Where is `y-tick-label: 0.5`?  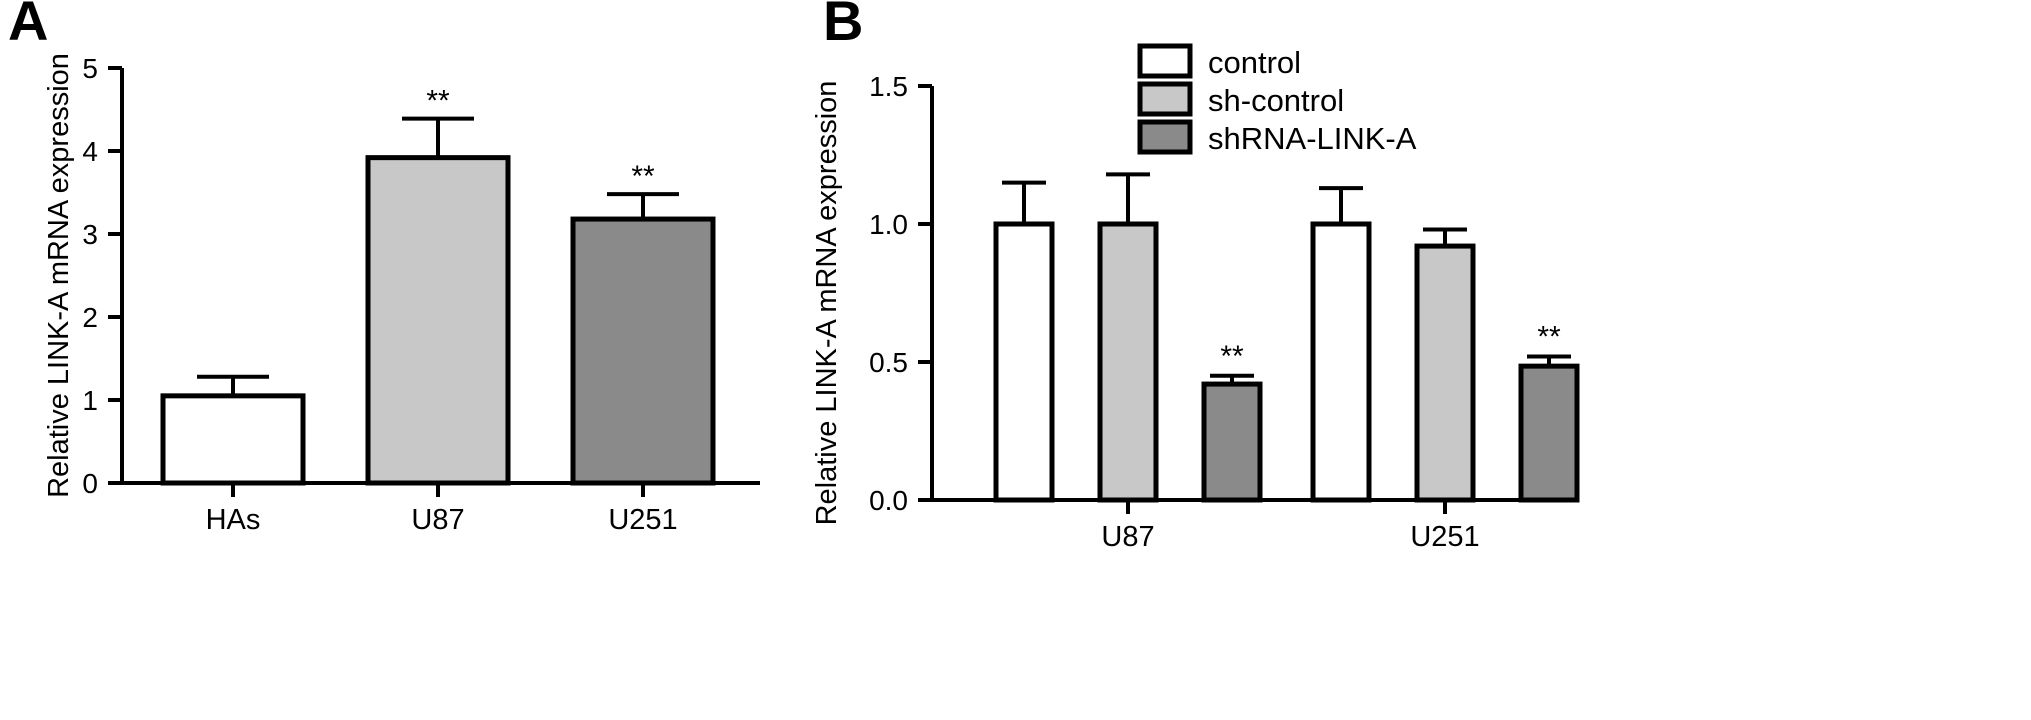 y-tick-label: 0.5 is located at coordinates (888, 362).